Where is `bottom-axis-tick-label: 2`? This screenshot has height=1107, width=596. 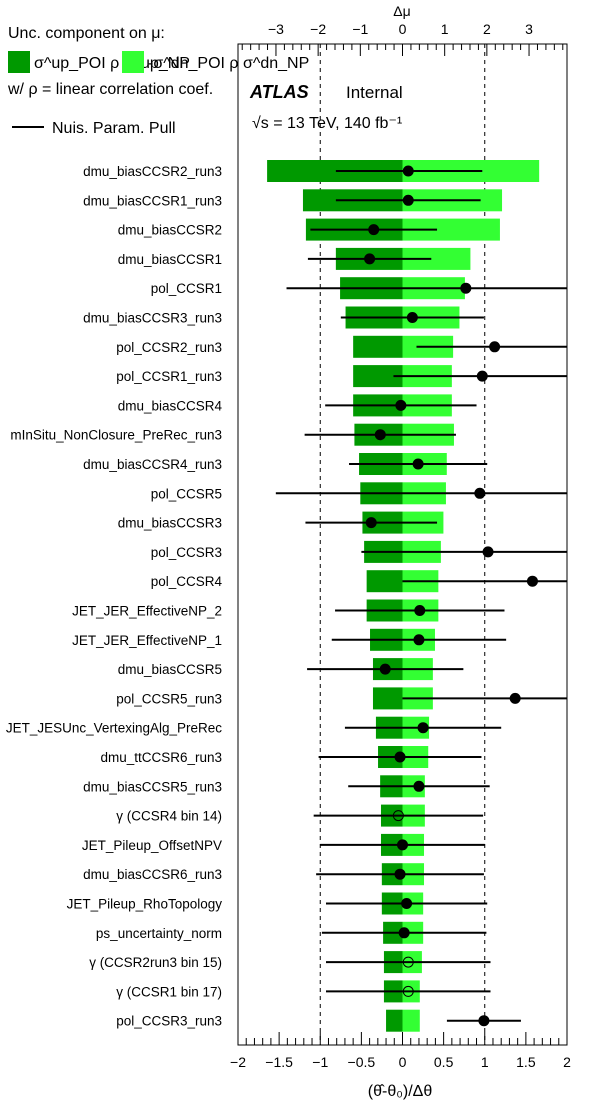
bottom-axis-tick-label: 2 is located at coordinates (567, 1062).